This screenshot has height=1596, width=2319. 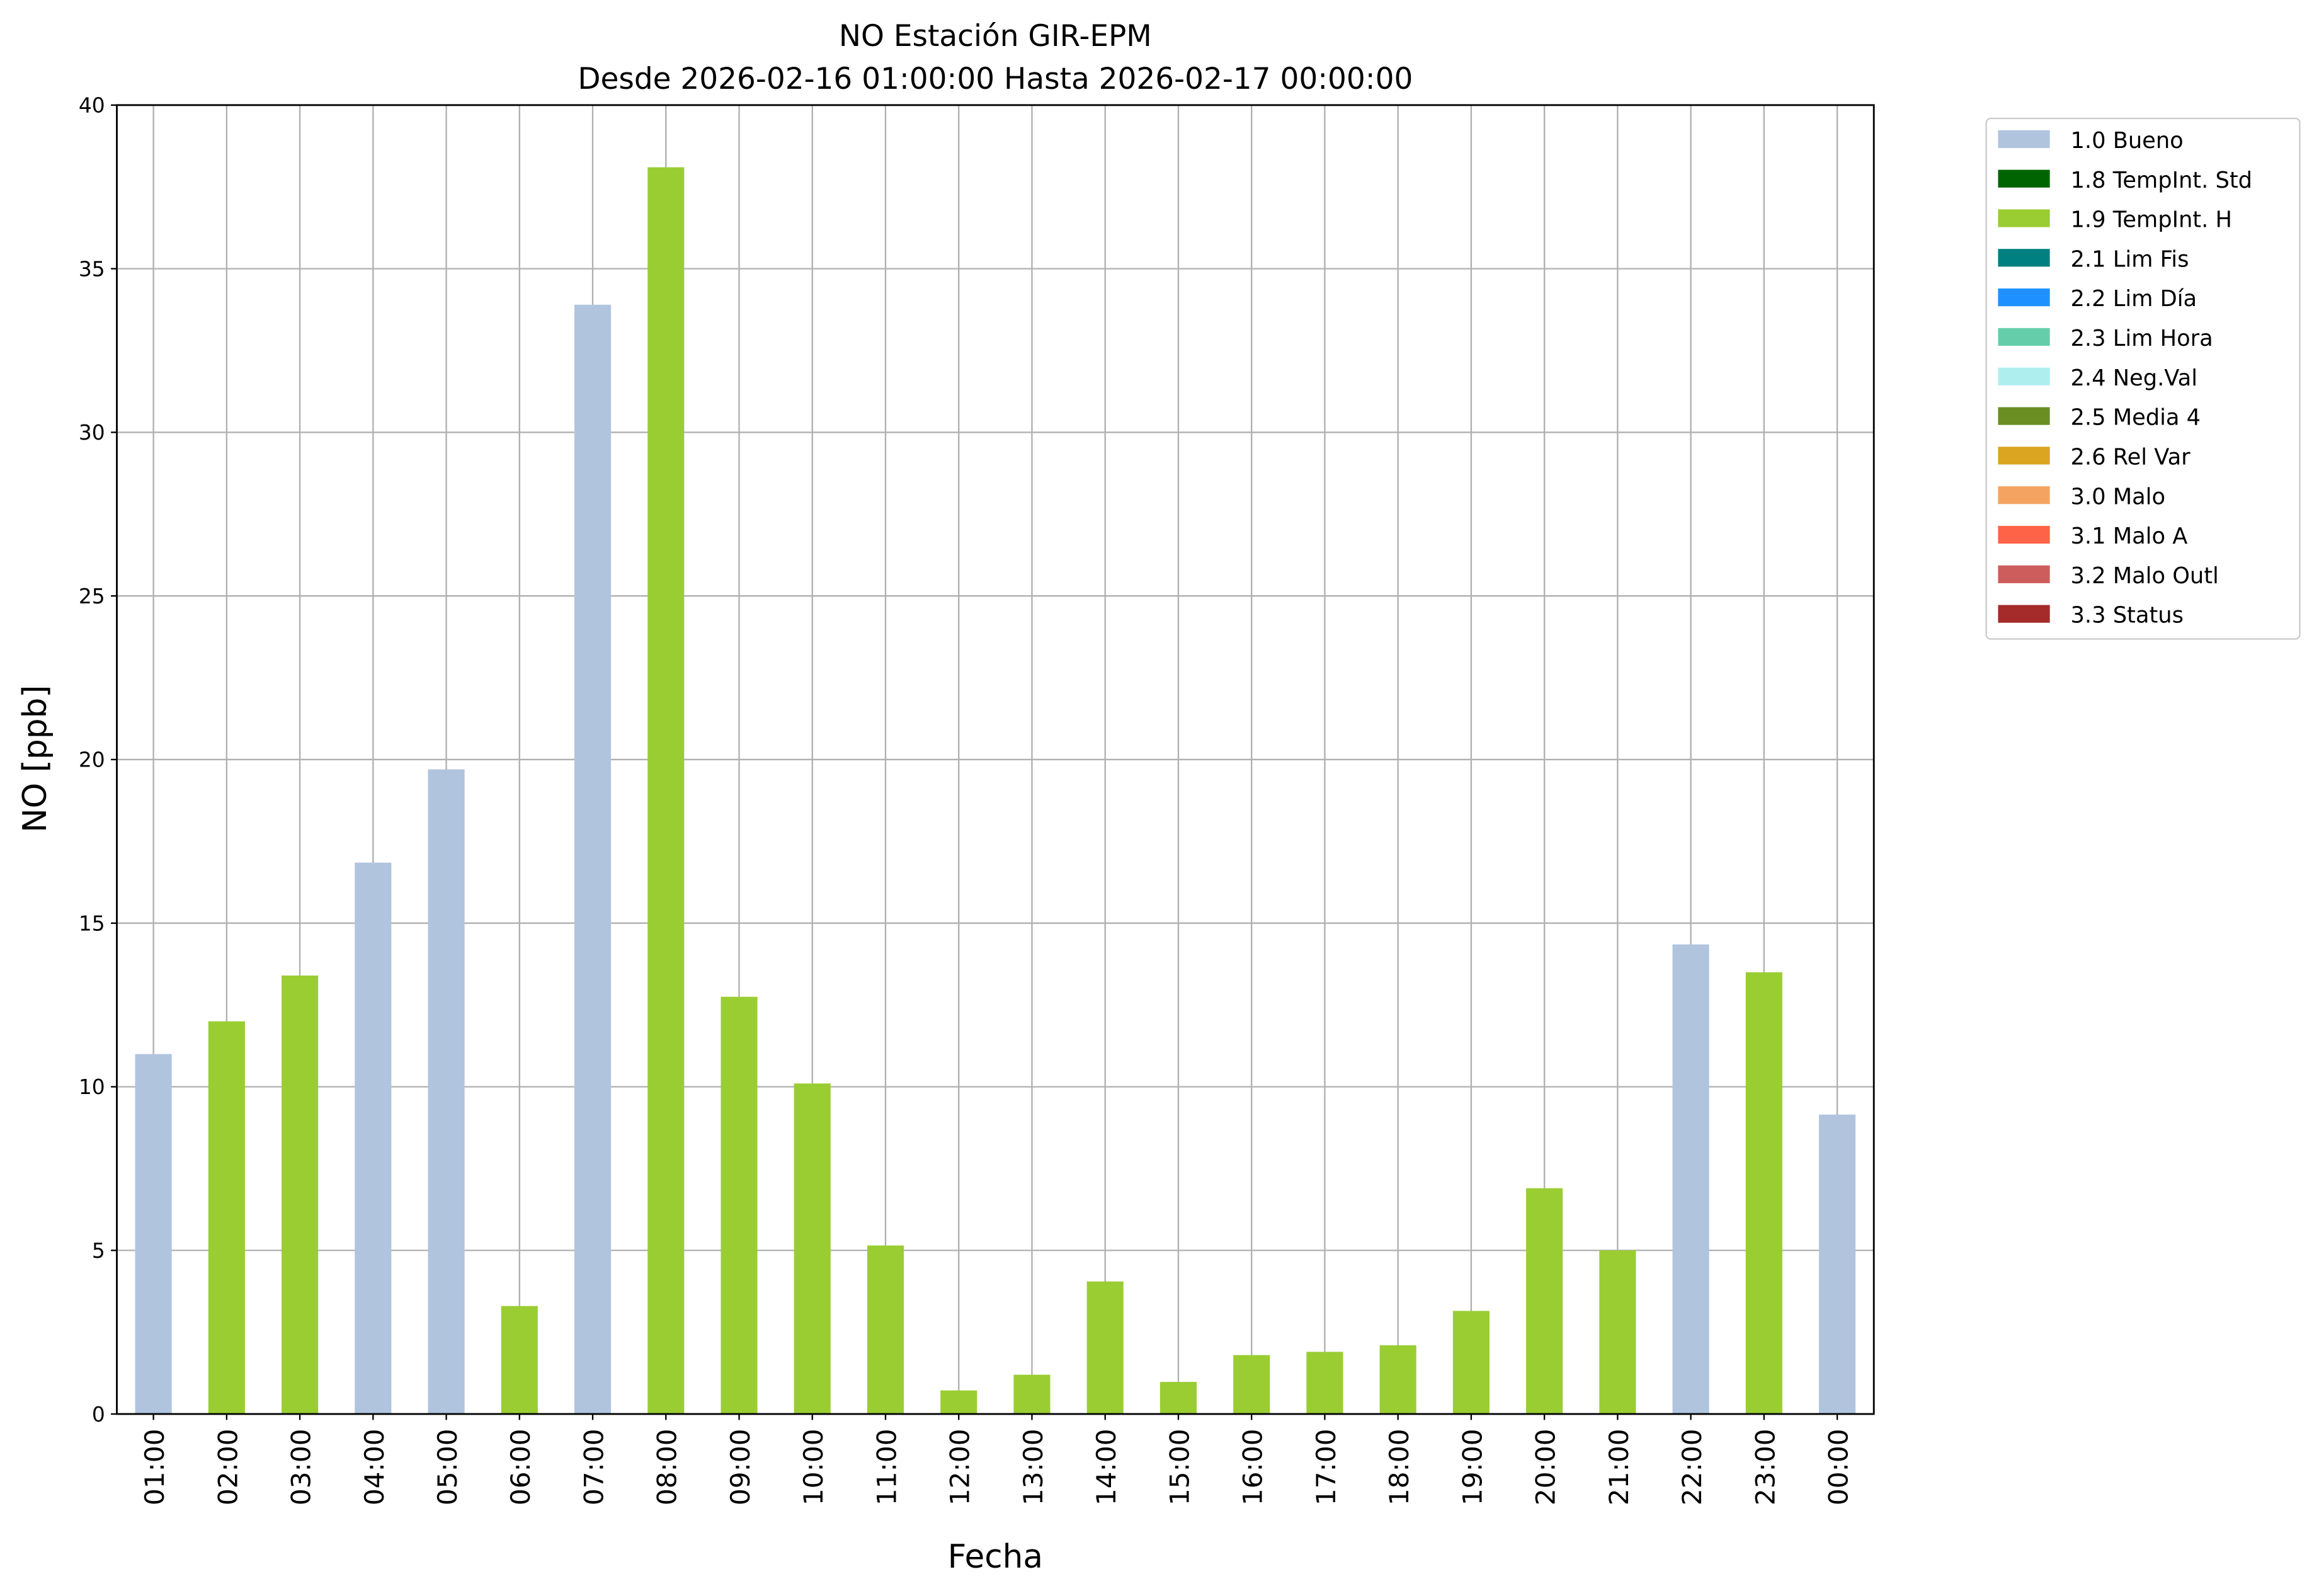 I want to click on x-tick-label: 13:00, so click(x=1033, y=1467).